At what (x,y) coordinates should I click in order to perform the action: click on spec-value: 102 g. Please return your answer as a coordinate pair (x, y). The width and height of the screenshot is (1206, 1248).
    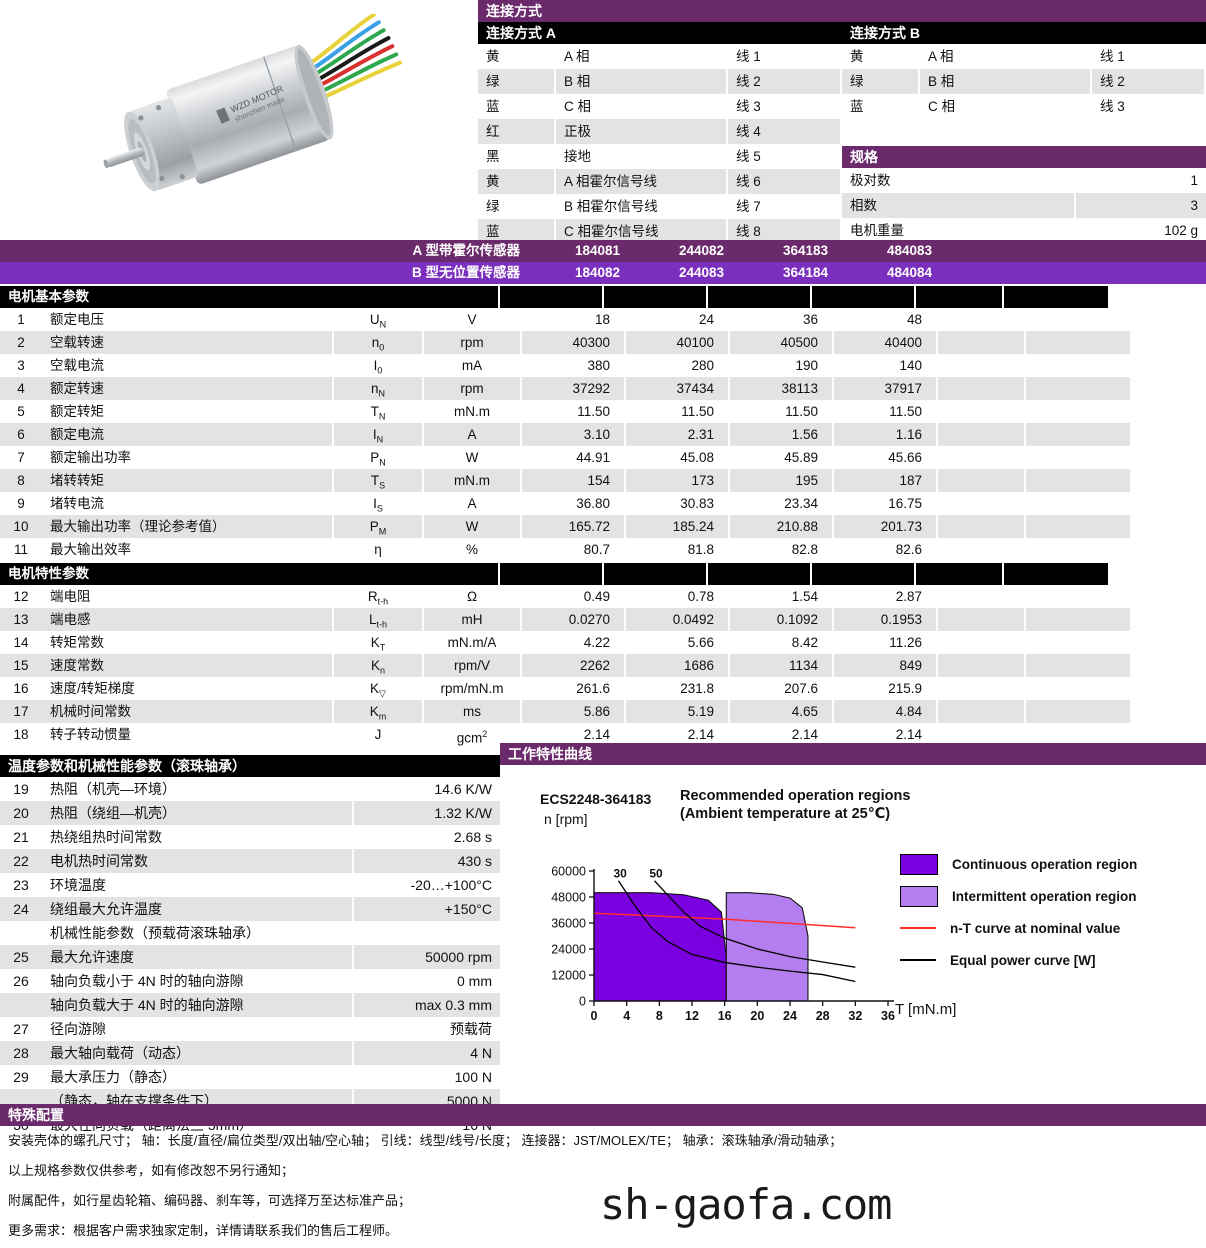
    Looking at the image, I should click on (1141, 230).